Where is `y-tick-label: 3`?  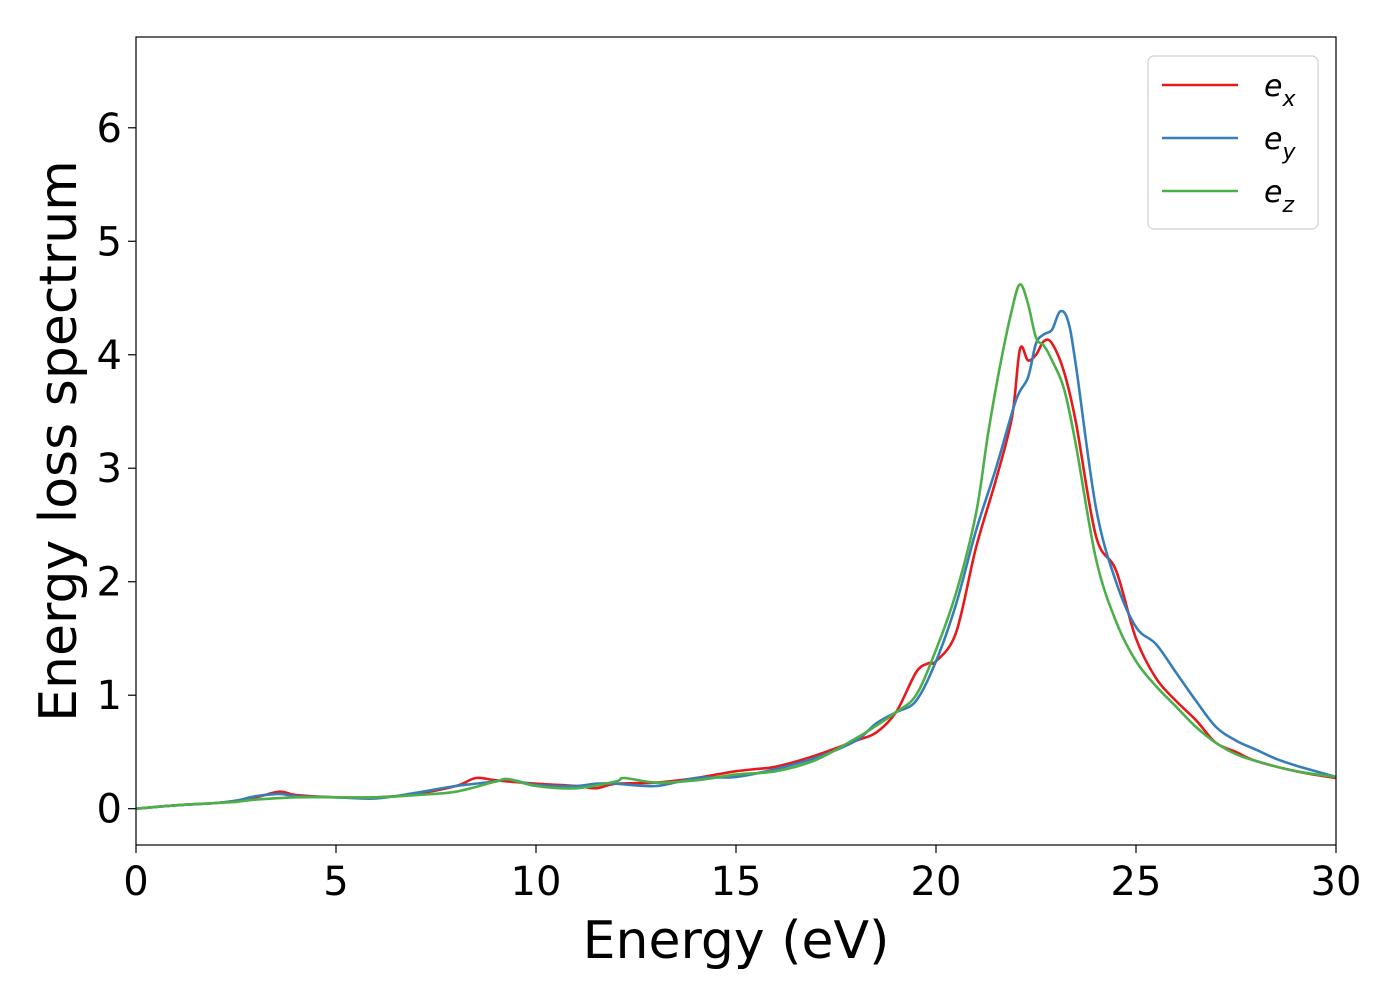 y-tick-label: 3 is located at coordinates (109, 469).